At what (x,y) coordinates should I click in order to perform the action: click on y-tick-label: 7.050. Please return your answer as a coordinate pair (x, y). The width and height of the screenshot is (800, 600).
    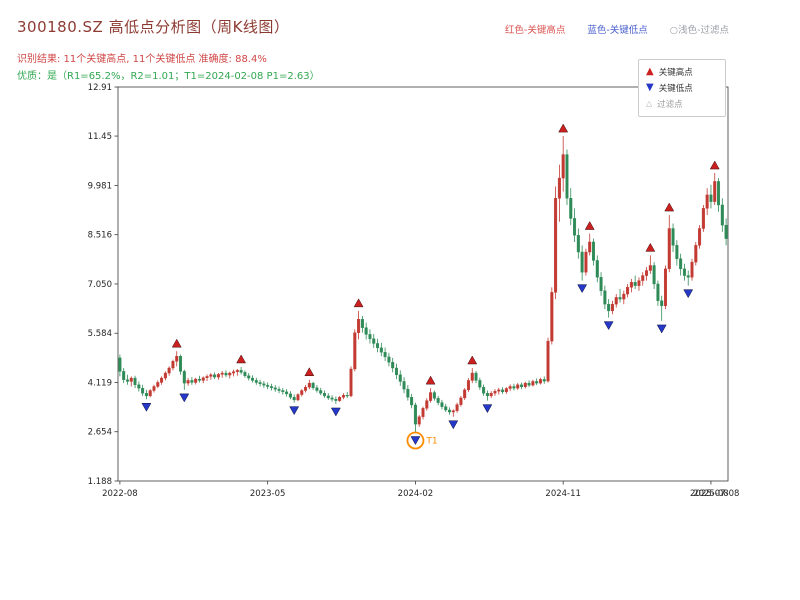
    Looking at the image, I should click on (100, 285).